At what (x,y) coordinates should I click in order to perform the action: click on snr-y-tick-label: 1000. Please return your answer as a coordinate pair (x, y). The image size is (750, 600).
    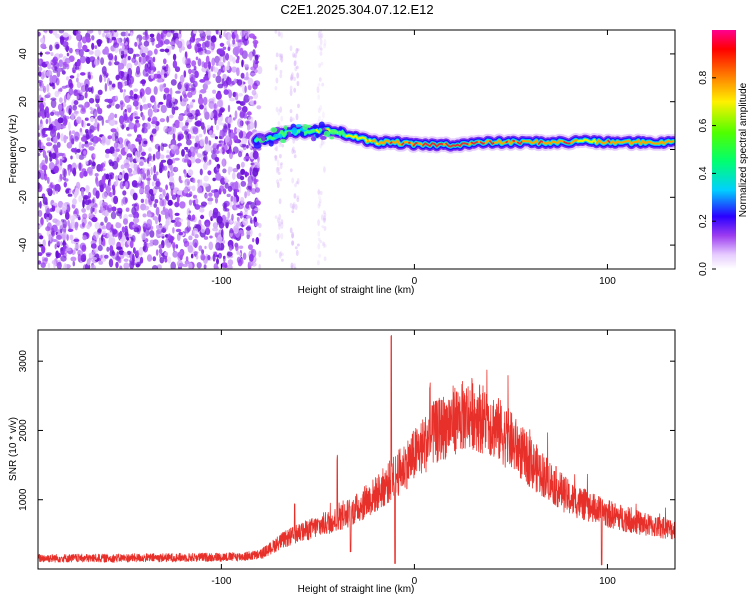
    Looking at the image, I should click on (23, 499).